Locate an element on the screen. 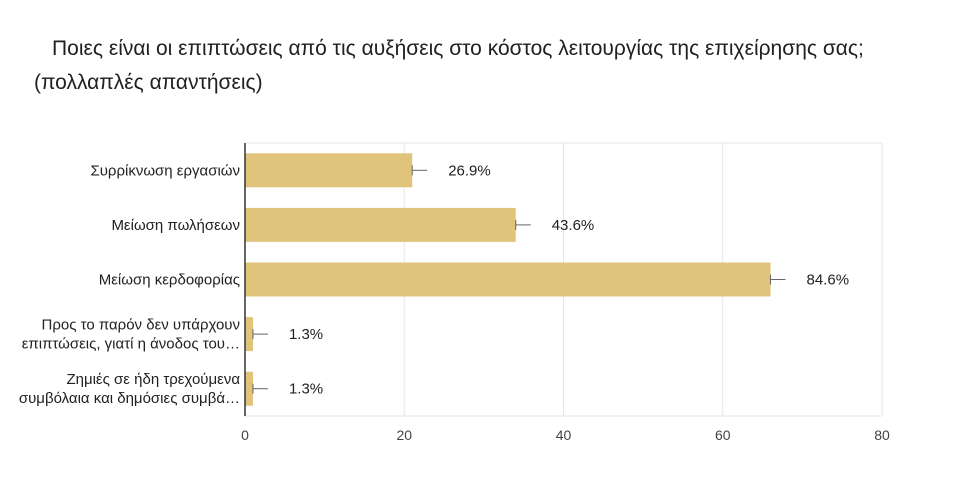  x-tick-label: 60 is located at coordinates (723, 435).